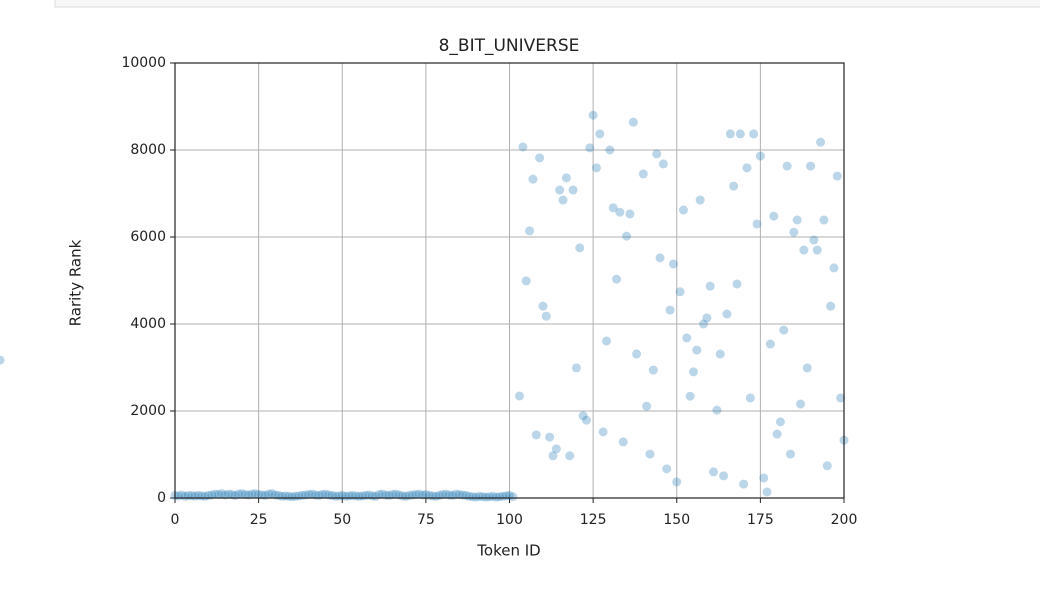 This screenshot has height=596, width=1040. What do you see at coordinates (844, 520) in the screenshot?
I see `x-tick-label: 200` at bounding box center [844, 520].